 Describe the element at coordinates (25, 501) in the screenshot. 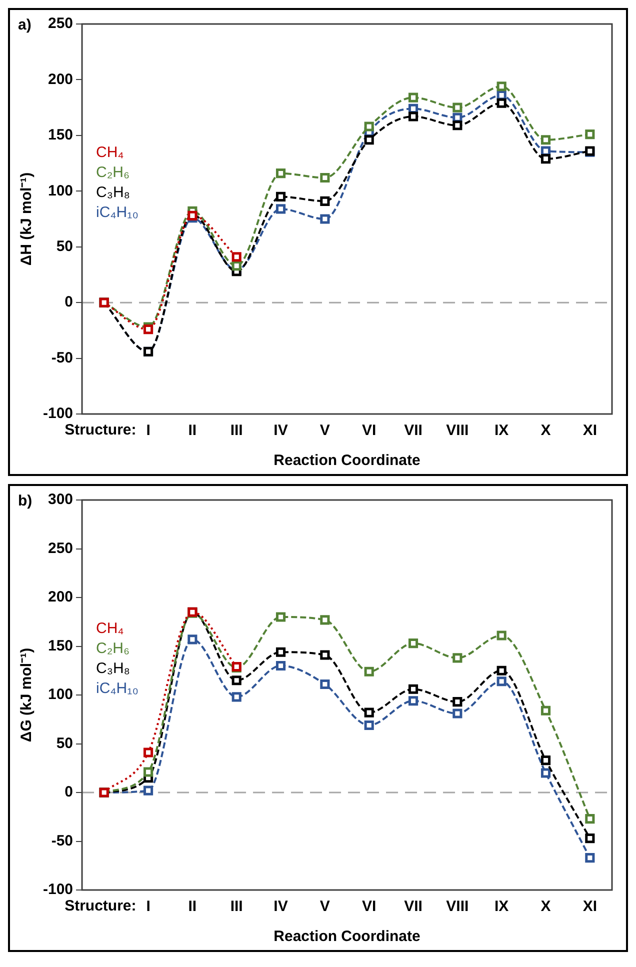

I see `chart-title: b)` at that location.